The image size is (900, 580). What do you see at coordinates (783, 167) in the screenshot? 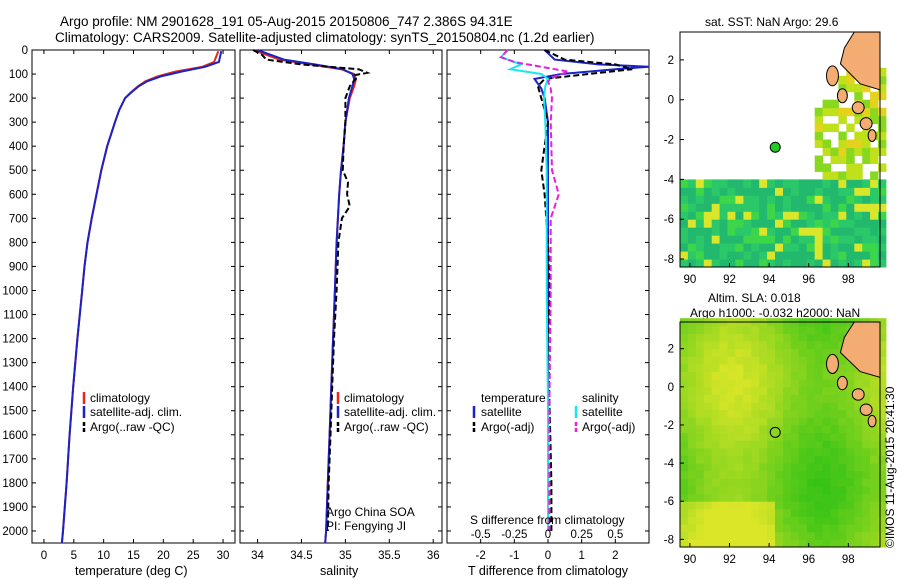
I see `sst-map-field` at bounding box center [783, 167].